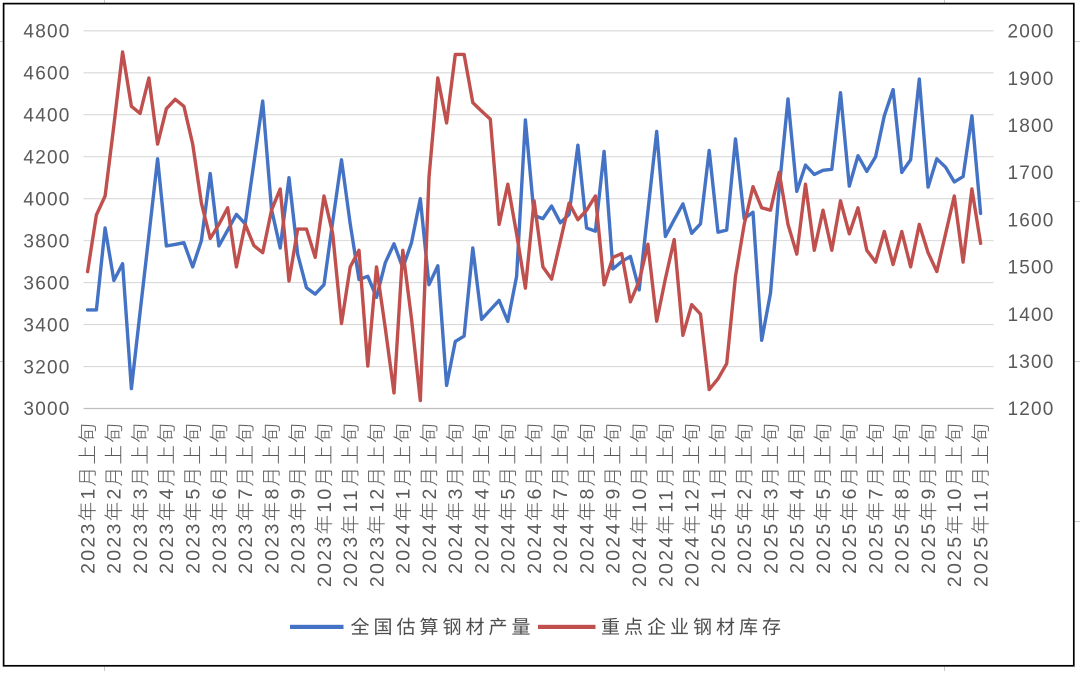  I want to click on svg-text: 1900, so click(1031, 79).